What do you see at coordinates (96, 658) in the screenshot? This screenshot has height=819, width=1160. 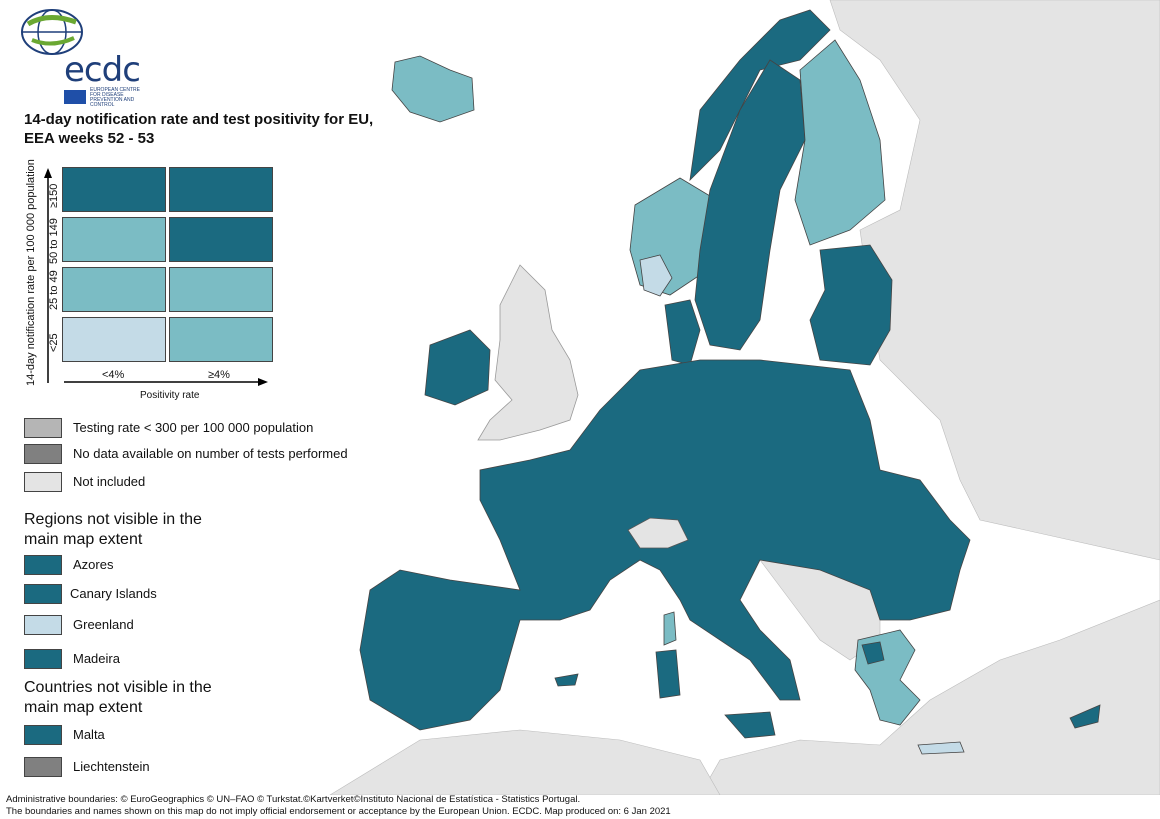 I see `legend-label: Madeira` at bounding box center [96, 658].